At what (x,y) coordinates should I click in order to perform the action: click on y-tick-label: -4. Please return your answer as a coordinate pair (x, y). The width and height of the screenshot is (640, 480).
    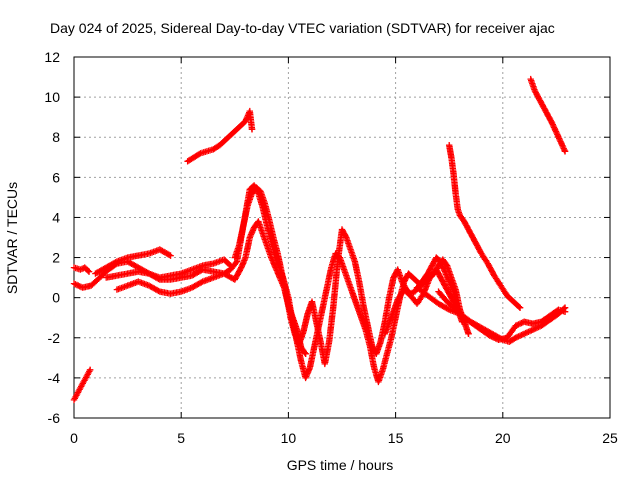
    Looking at the image, I should click on (54, 378).